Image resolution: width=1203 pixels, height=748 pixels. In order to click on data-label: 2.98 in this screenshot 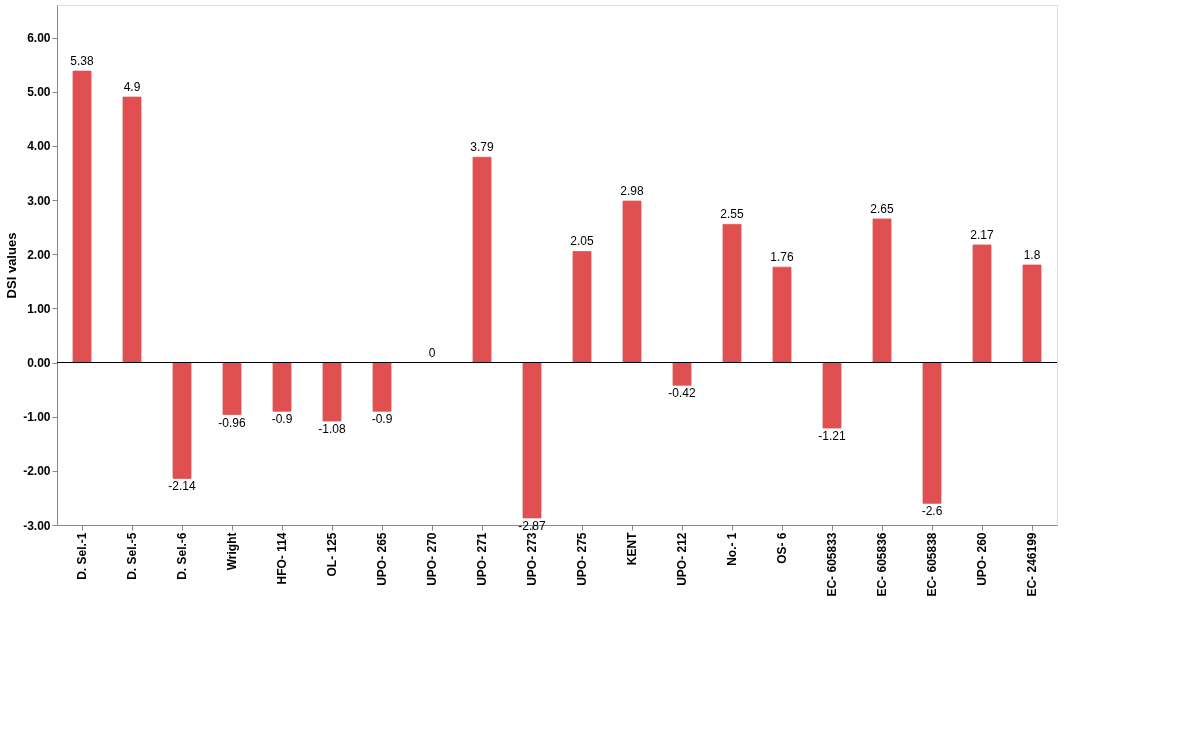, I will do `click(632, 191)`.